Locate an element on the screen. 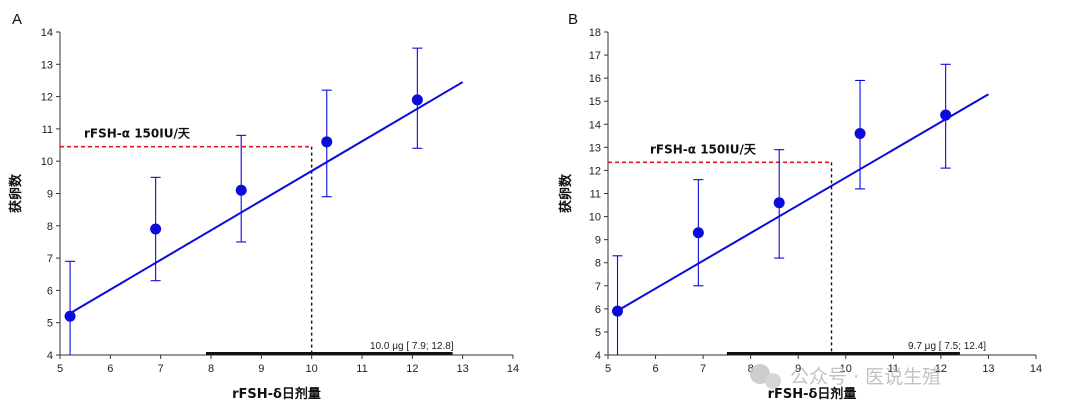 The image size is (1080, 416). watermark: 公众号 · 医说生殖 is located at coordinates (845, 376).